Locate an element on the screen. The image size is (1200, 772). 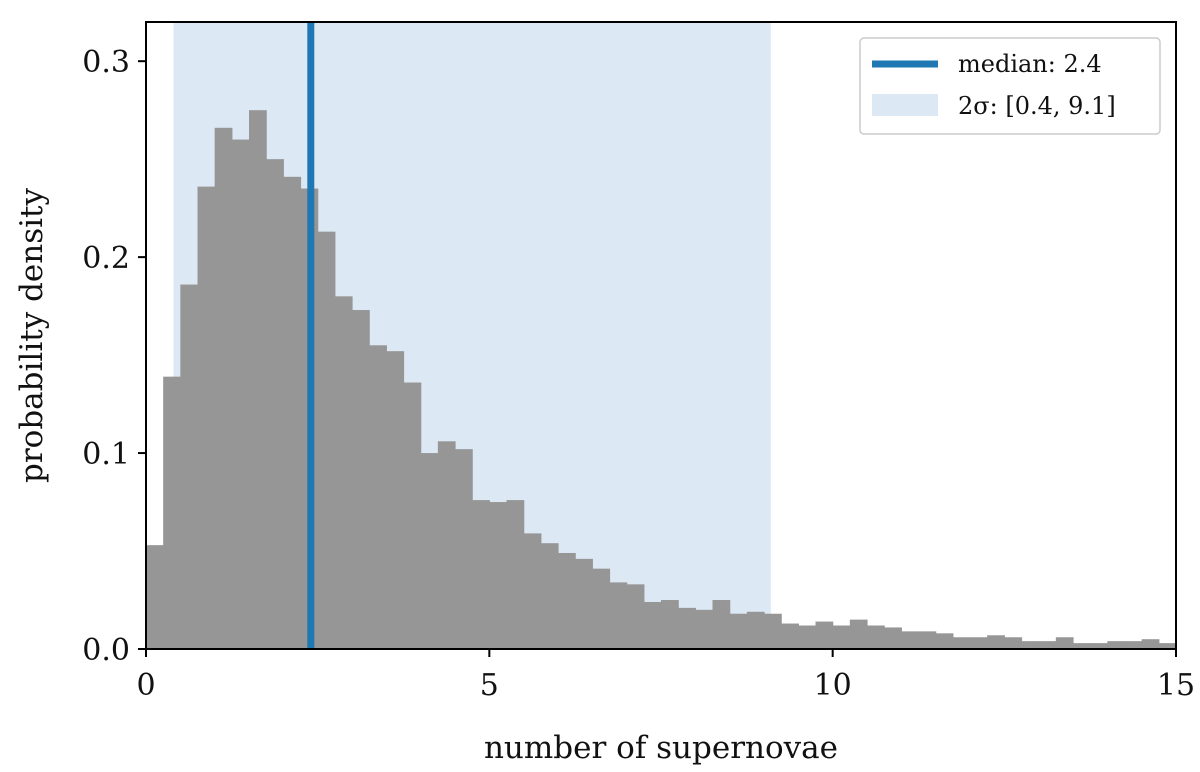
legend-median-label: median: 2.4 is located at coordinates (1030, 64).